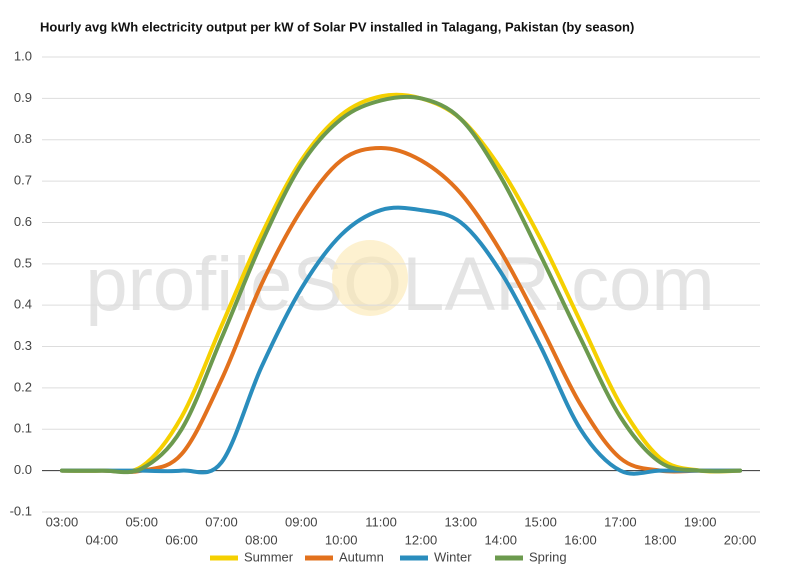 This screenshot has width=800, height=575. Describe the element at coordinates (740, 539) in the screenshot. I see `x-tick-label: 20:00` at that location.